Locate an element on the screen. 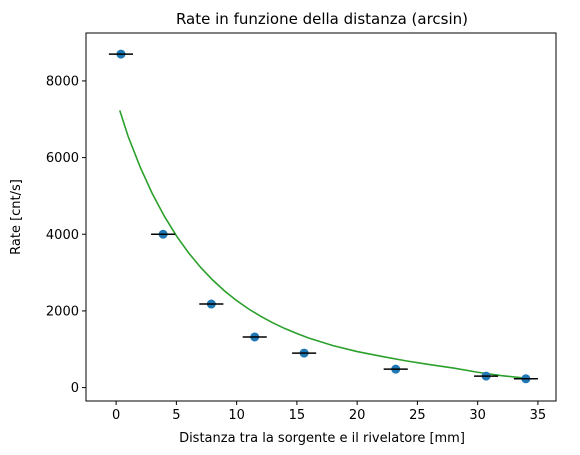 This screenshot has width=580, height=455. y-axis: 0 2000 4000 6000 8000 is located at coordinates (66, 235).